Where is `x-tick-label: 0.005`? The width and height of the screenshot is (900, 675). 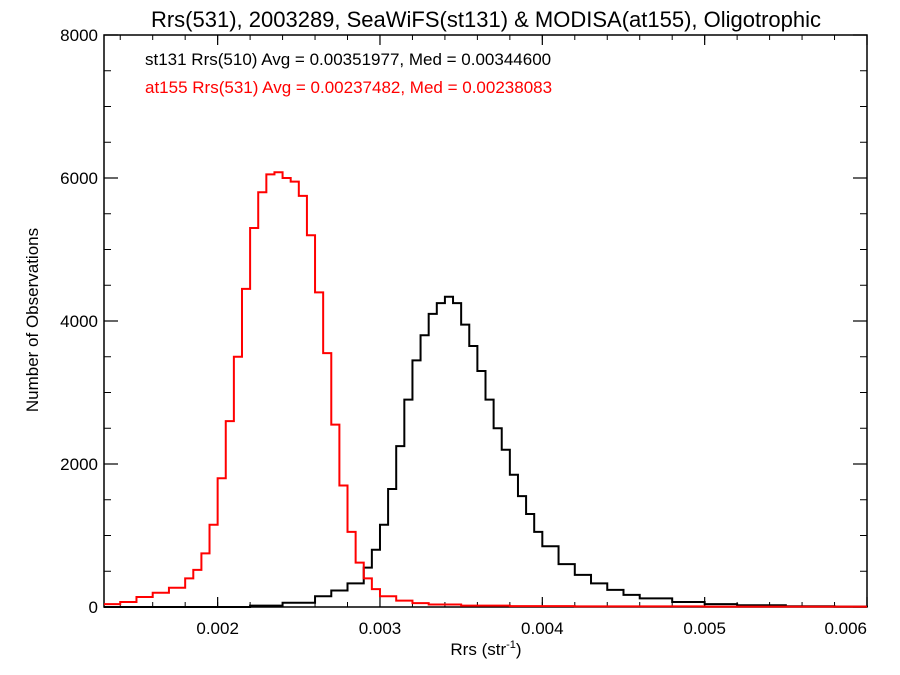
x-tick-label: 0.005 is located at coordinates (704, 628).